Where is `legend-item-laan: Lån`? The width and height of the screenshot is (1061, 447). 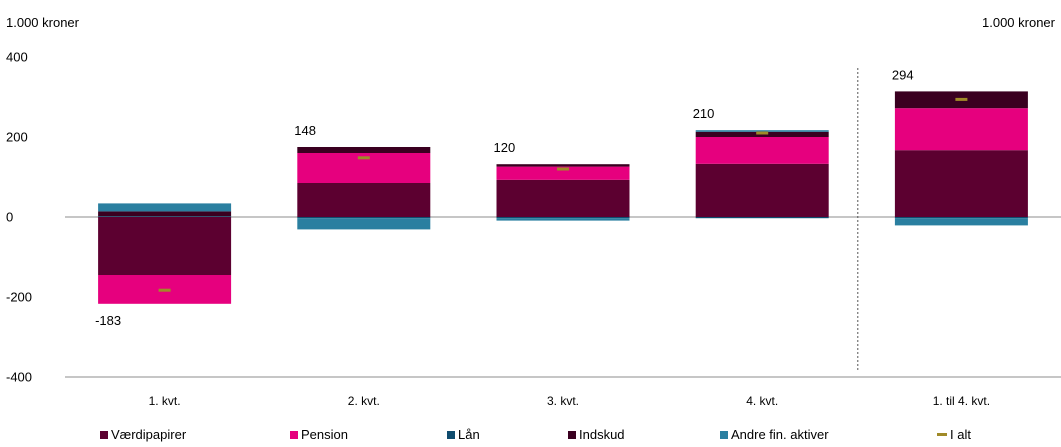
legend-item-laan: Lån is located at coordinates (463, 434).